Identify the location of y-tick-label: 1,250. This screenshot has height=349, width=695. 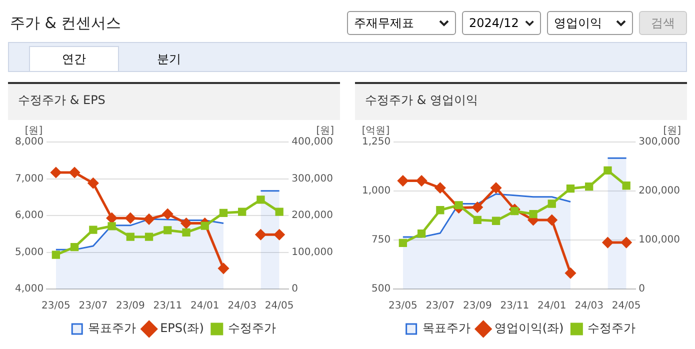
(376, 142).